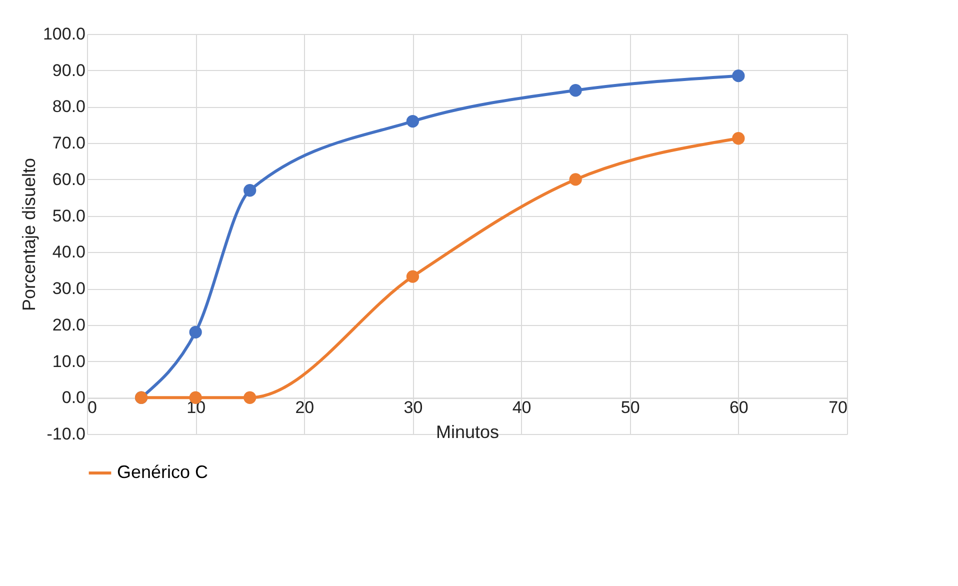 The height and width of the screenshot is (586, 958). I want to click on y-tick-label: 0.0, so click(74, 398).